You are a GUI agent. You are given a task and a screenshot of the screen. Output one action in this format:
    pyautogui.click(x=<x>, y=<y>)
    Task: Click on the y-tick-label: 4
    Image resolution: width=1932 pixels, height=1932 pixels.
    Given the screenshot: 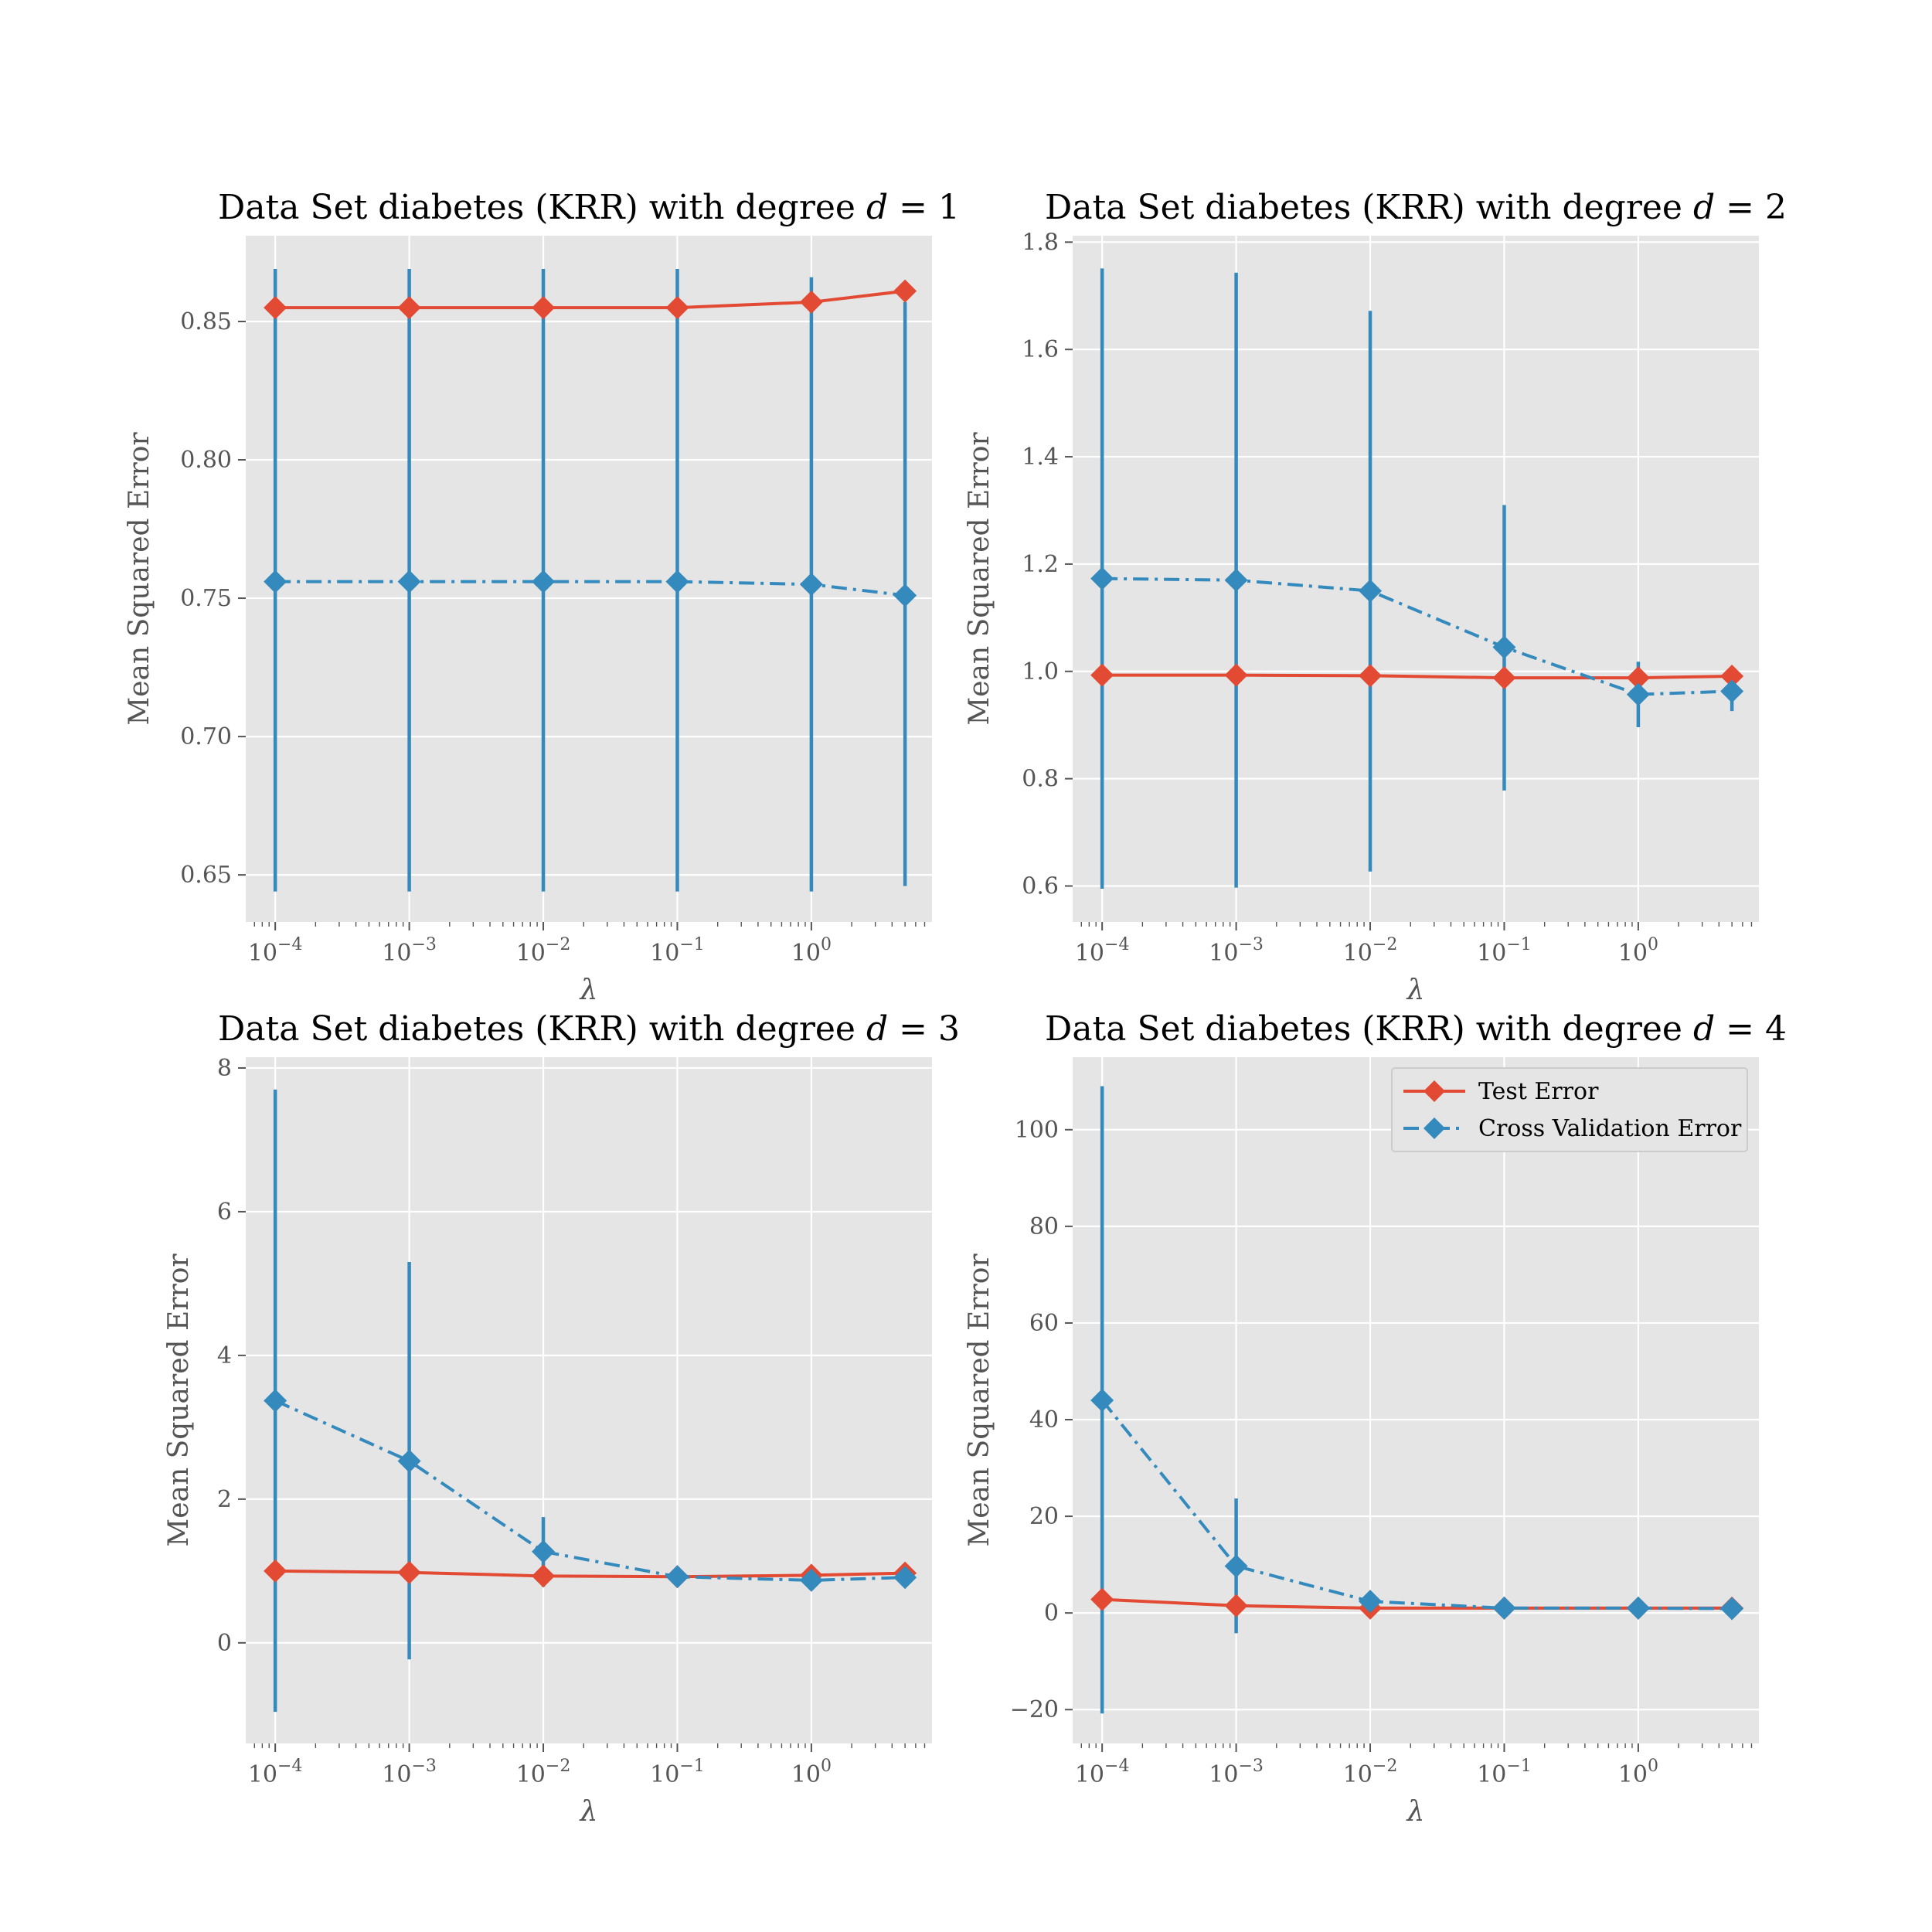 What is the action you would take?
    pyautogui.click(x=225, y=1355)
    